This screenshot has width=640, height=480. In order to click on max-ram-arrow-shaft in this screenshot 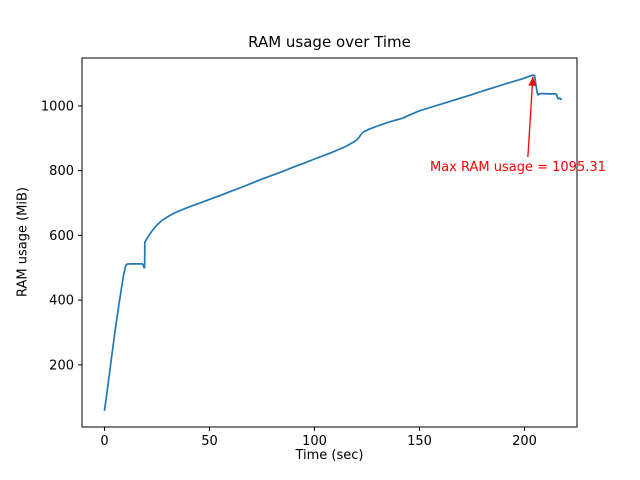, I will do `click(530, 117)`.